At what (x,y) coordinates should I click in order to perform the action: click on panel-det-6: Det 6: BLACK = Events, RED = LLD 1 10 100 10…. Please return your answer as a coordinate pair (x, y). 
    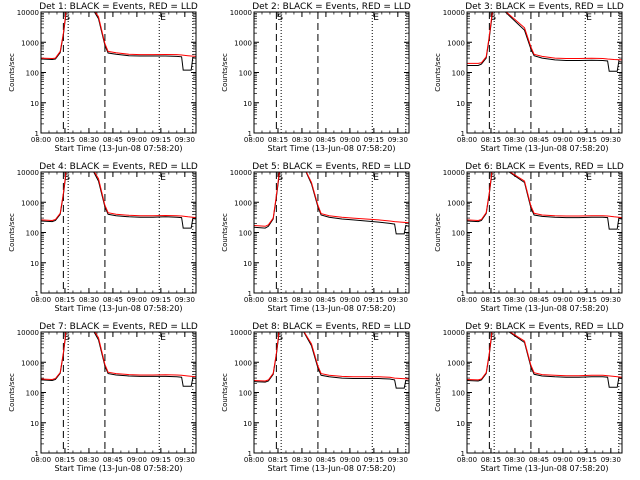
    Looking at the image, I should click on (529, 237).